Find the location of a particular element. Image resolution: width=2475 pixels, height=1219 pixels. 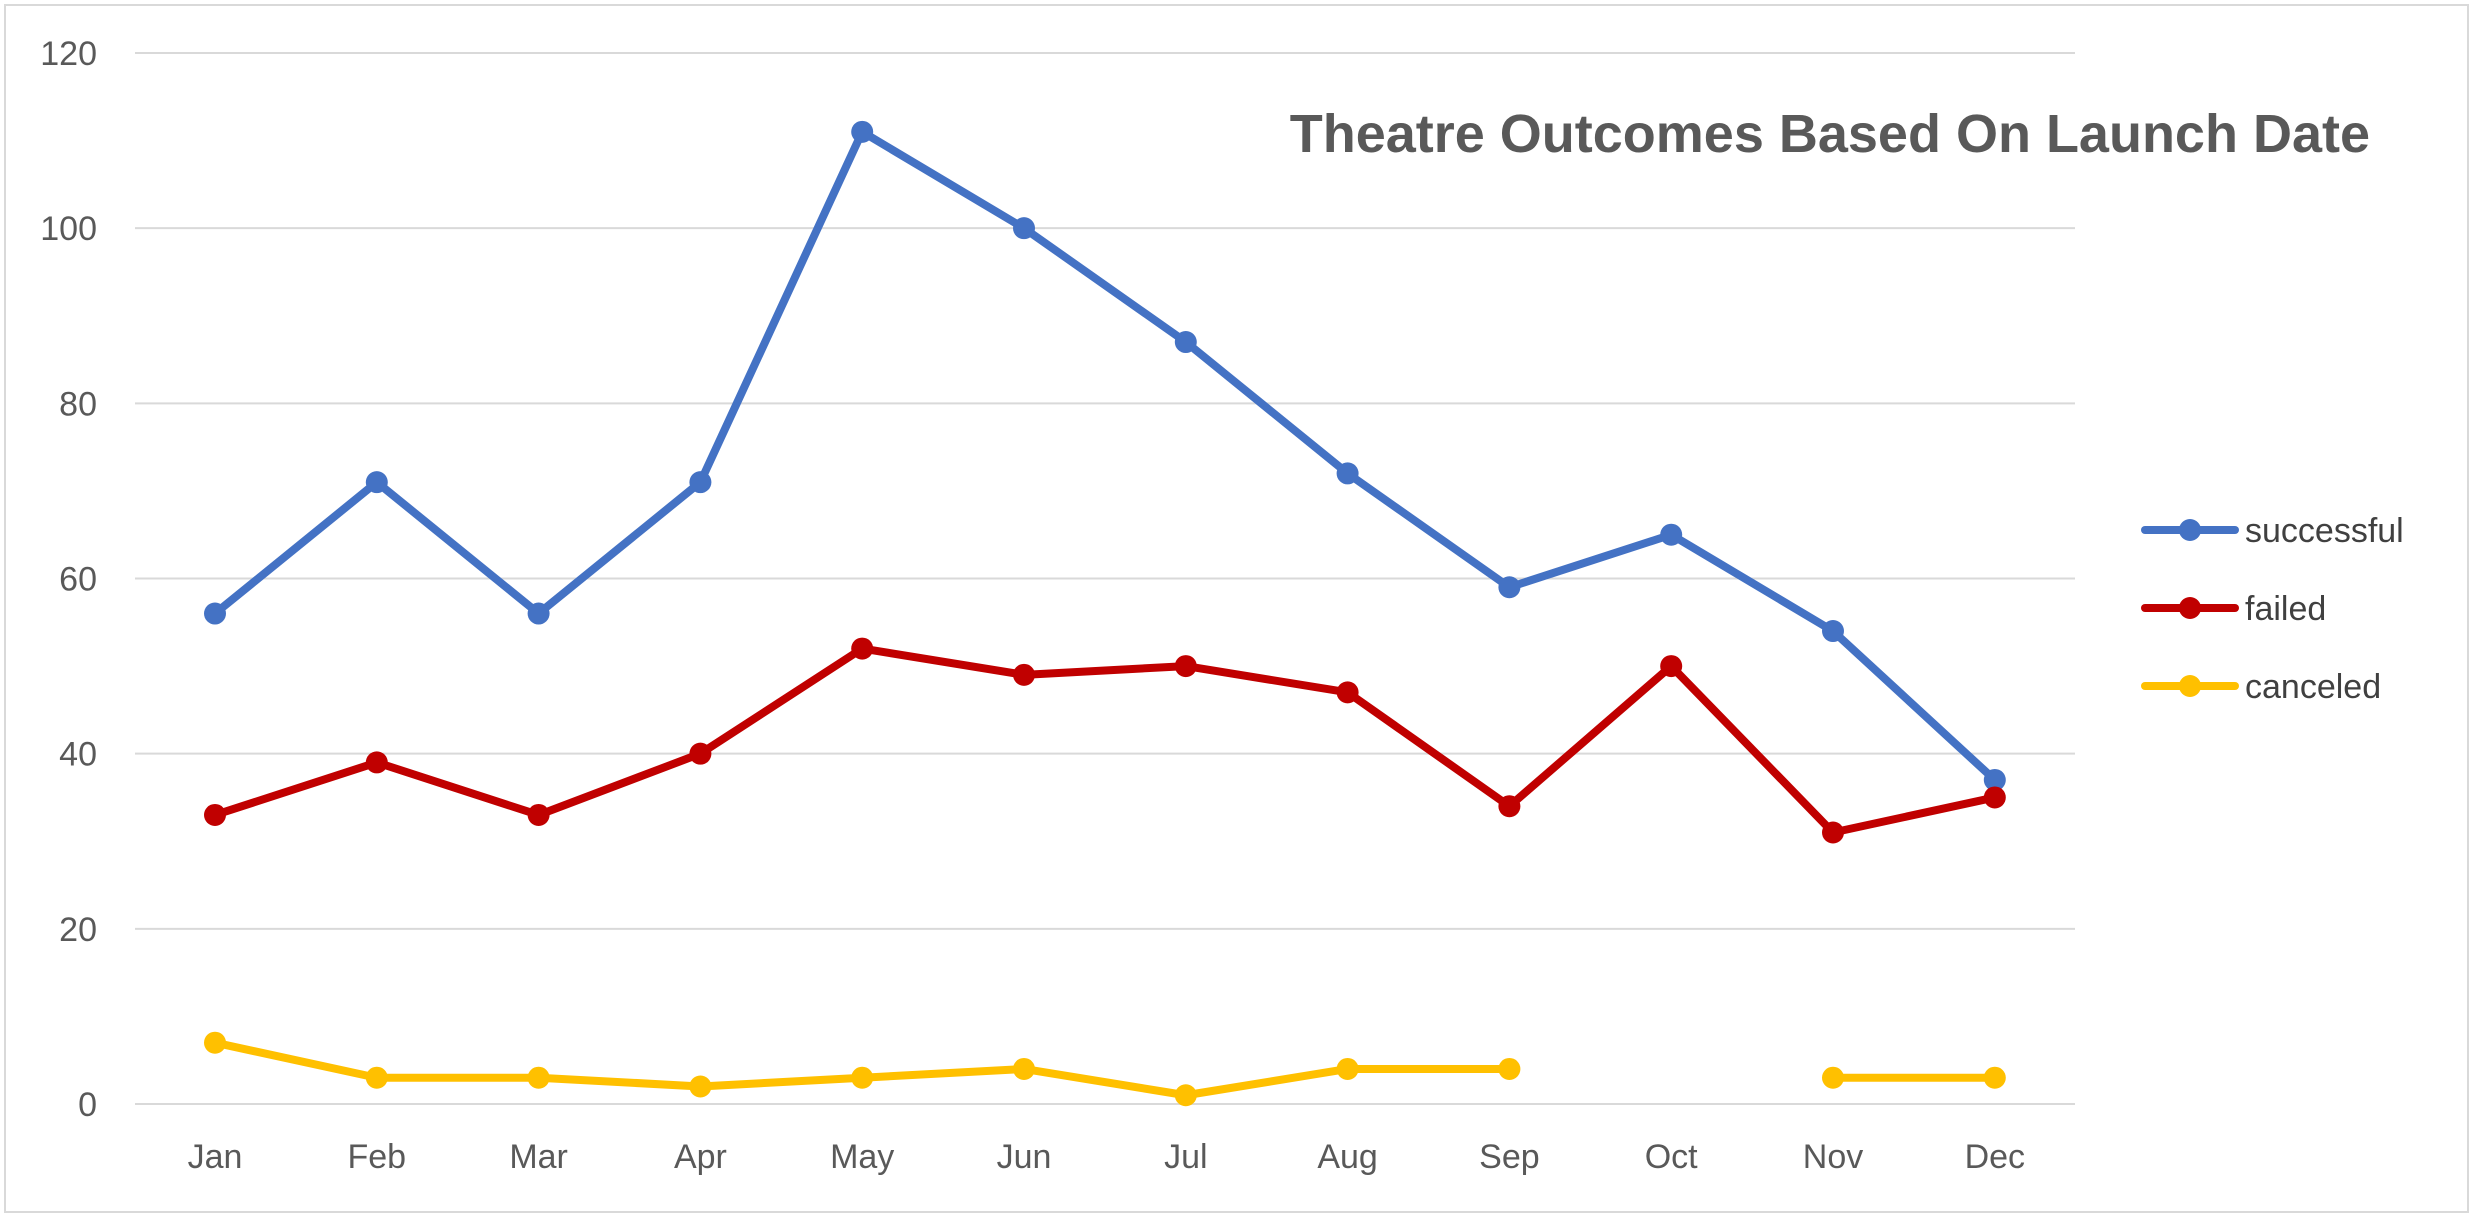

y-axis-ticks: 0 20 40 60 80 100 120 is located at coordinates (68, 579).